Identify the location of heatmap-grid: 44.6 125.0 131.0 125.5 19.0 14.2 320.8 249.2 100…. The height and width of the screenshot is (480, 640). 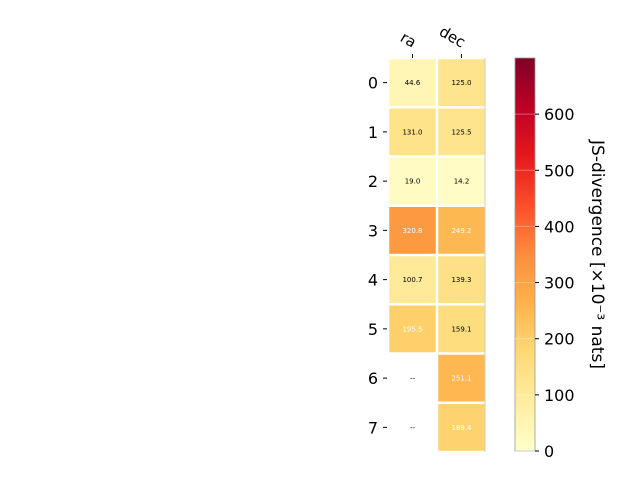
(437, 255).